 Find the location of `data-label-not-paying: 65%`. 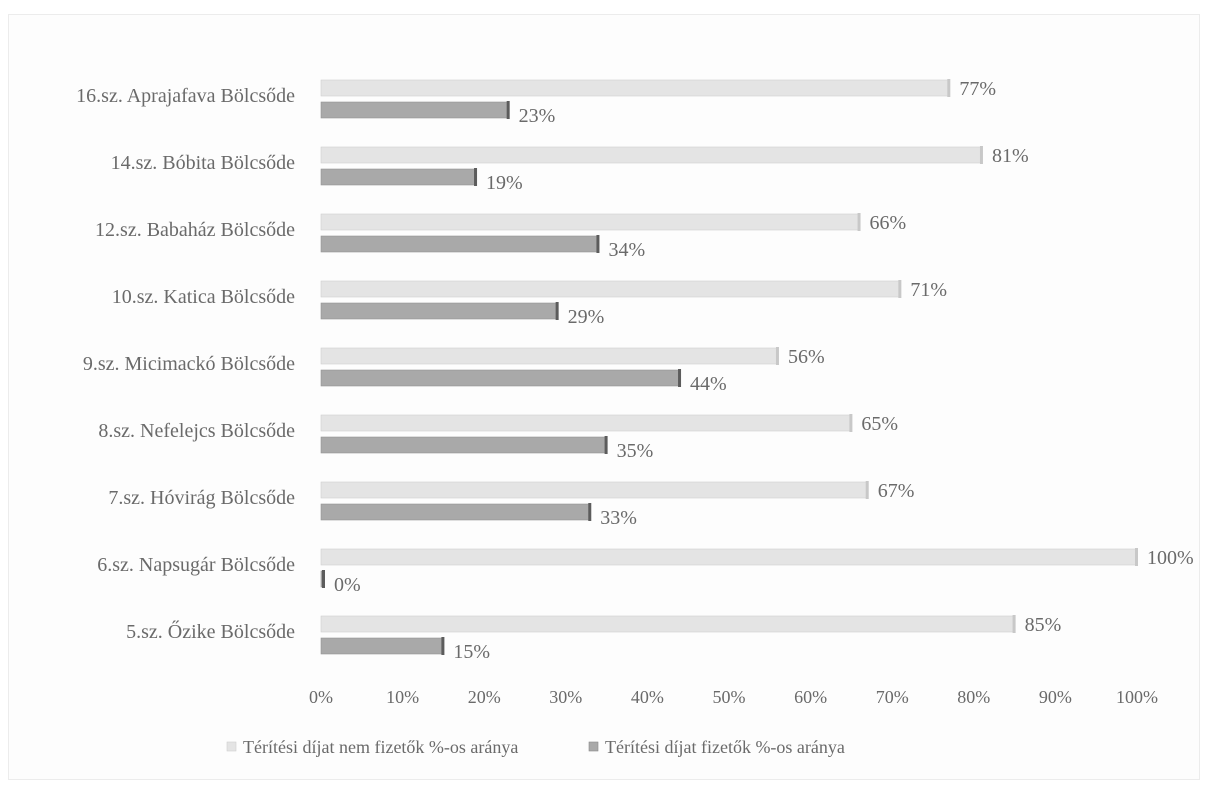

data-label-not-paying: 65% is located at coordinates (879, 424).